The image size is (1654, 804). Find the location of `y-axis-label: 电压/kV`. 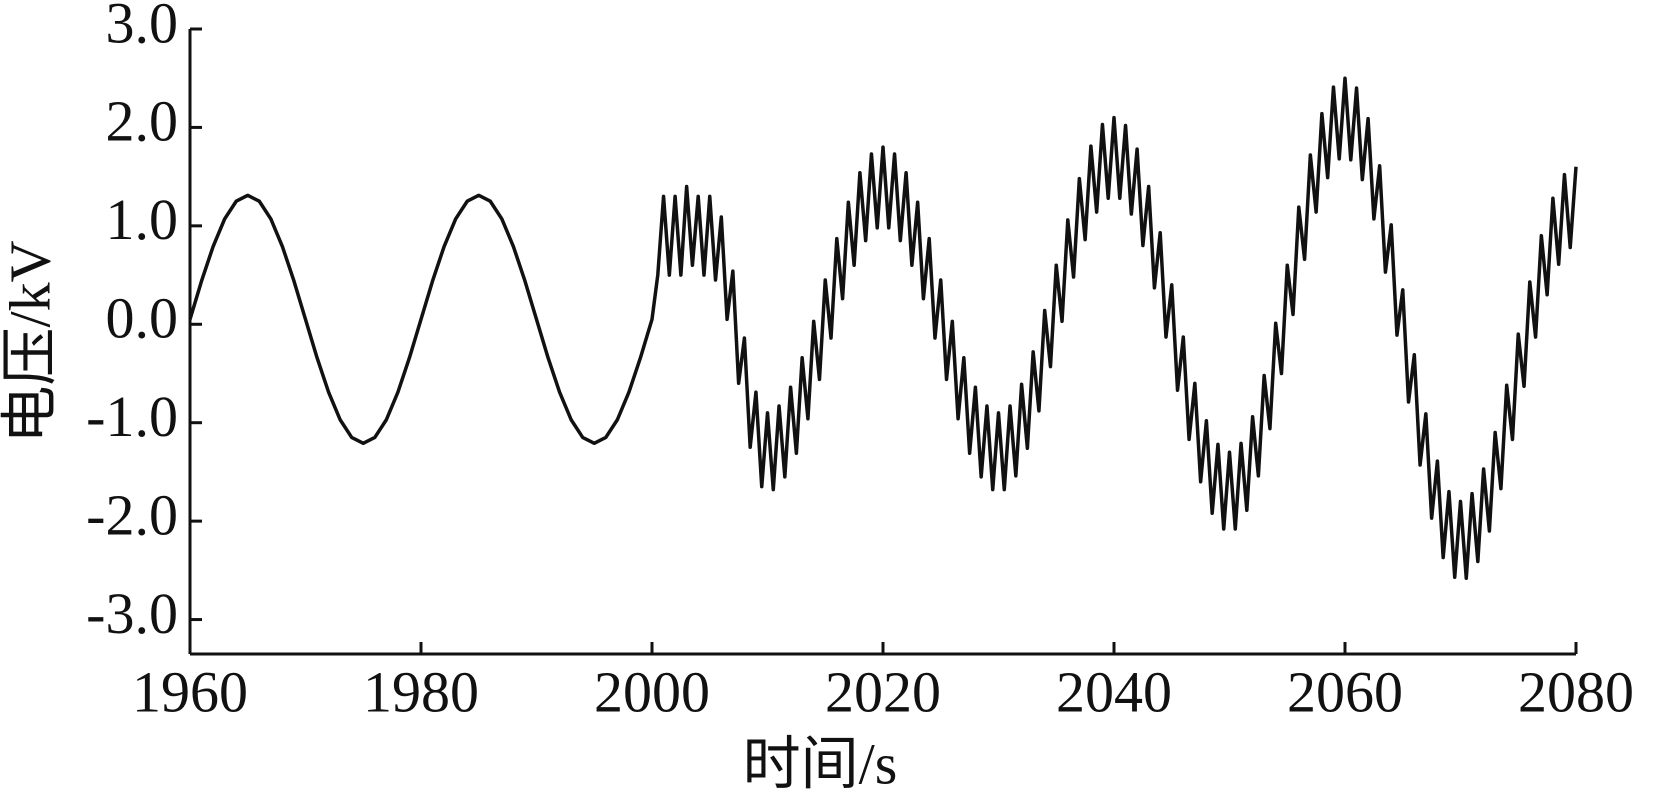

y-axis-label: 电压/kV is located at coordinates (31, 341).